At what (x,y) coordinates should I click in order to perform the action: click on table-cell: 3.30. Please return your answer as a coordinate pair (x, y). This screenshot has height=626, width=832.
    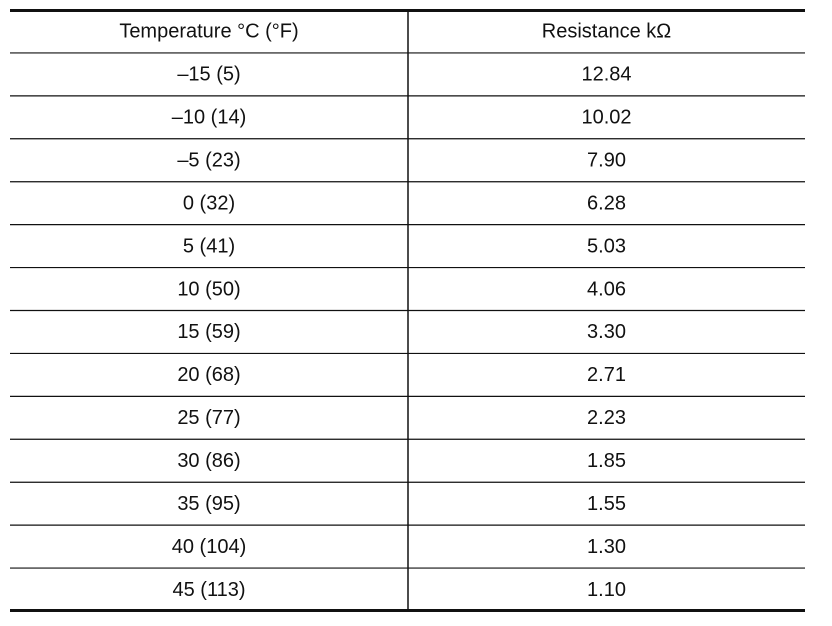
    Looking at the image, I should click on (606, 332).